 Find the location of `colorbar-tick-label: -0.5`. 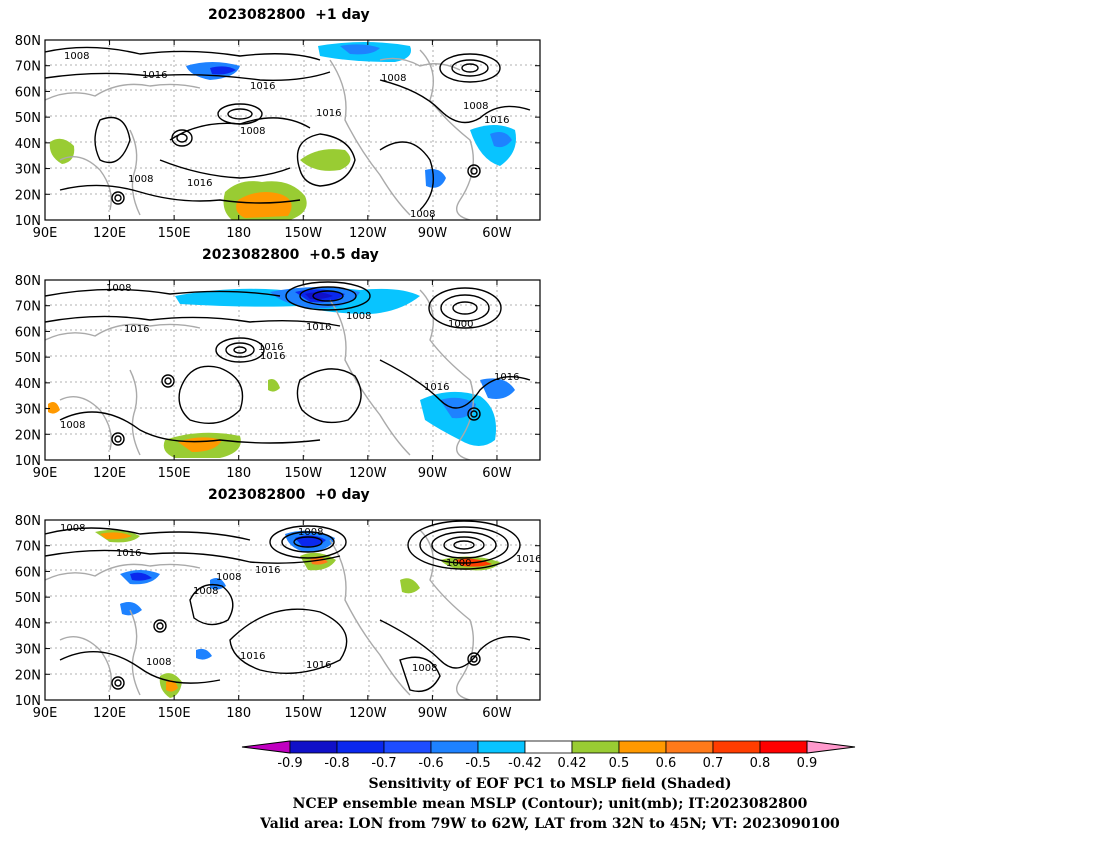

colorbar-tick-label: -0.5 is located at coordinates (477, 763).